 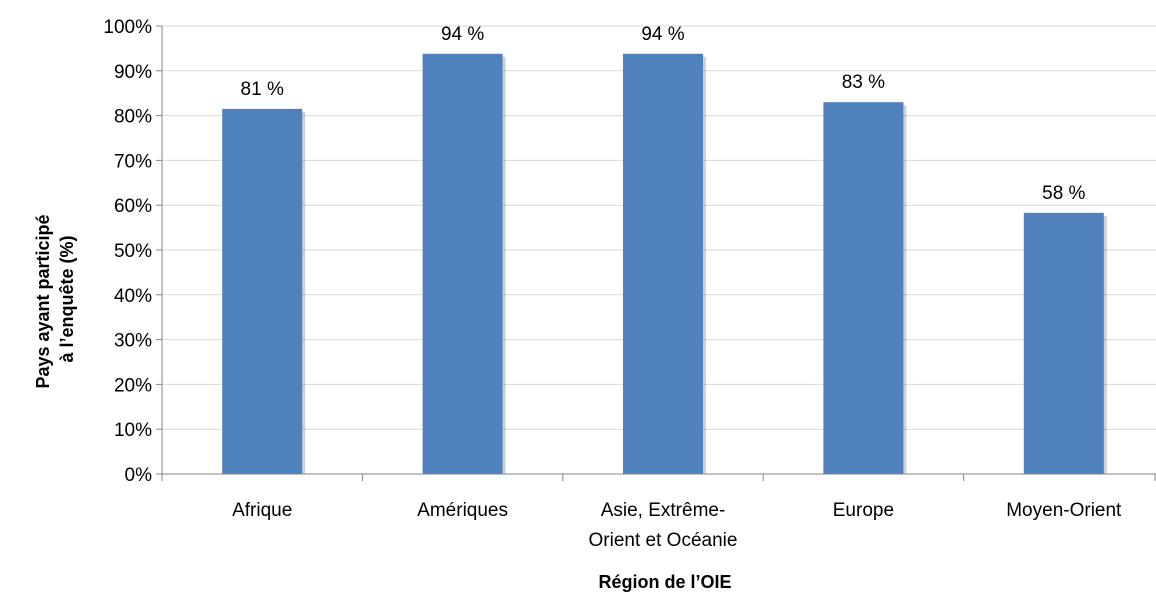 What do you see at coordinates (863, 82) in the screenshot?
I see `data-label: 83 %` at bounding box center [863, 82].